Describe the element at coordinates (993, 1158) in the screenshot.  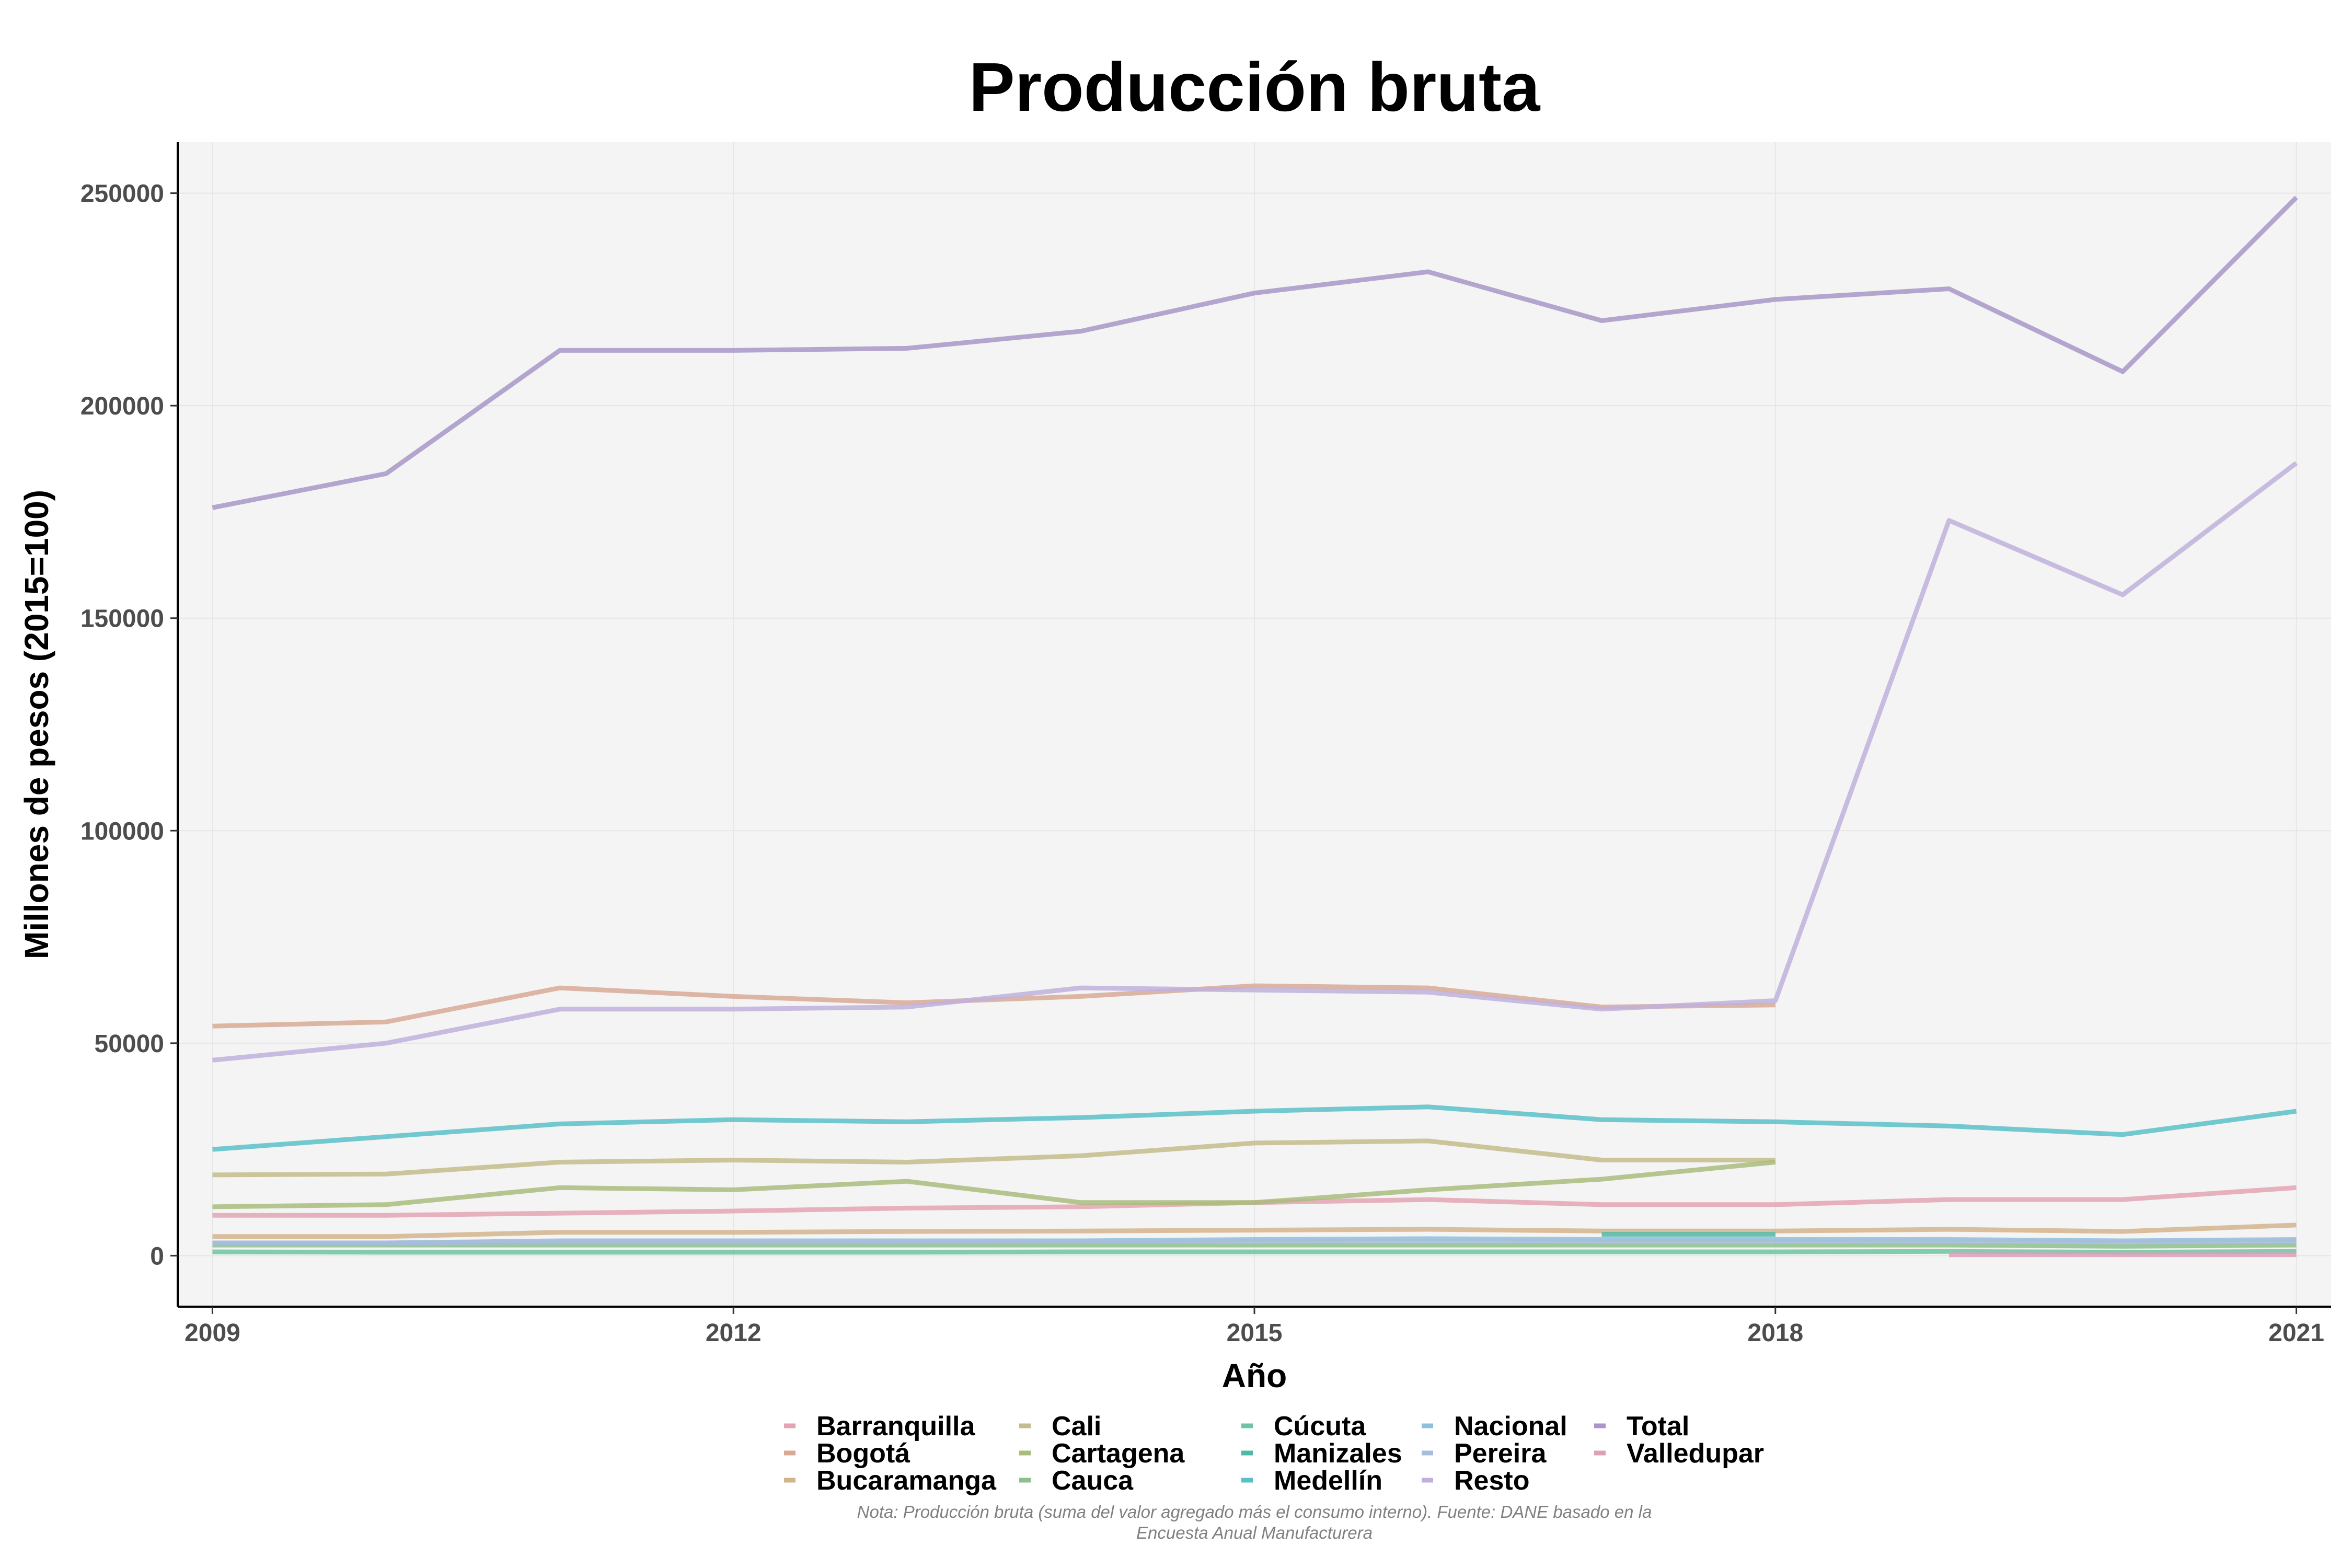
I see `series-line-cali` at that location.